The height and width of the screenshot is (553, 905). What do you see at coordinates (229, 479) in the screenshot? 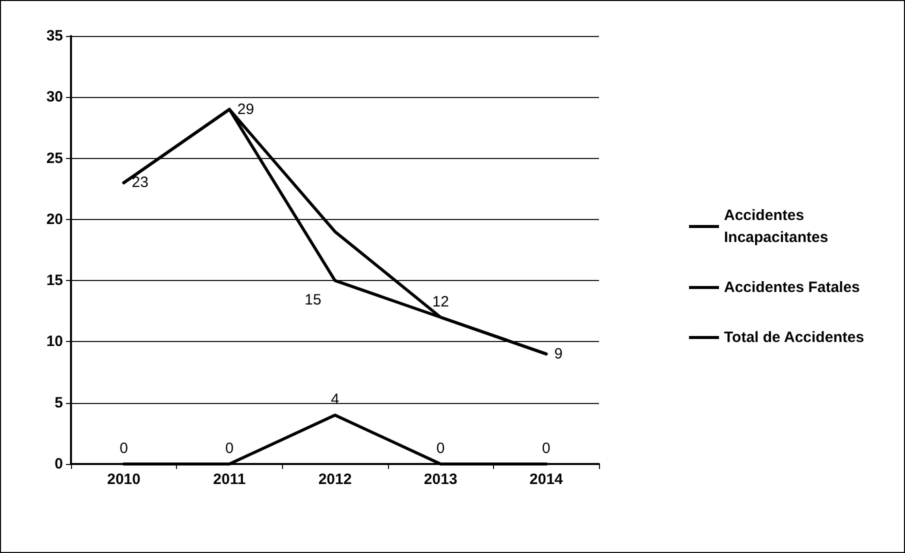
I see `x-tick-label: 2011` at bounding box center [229, 479].